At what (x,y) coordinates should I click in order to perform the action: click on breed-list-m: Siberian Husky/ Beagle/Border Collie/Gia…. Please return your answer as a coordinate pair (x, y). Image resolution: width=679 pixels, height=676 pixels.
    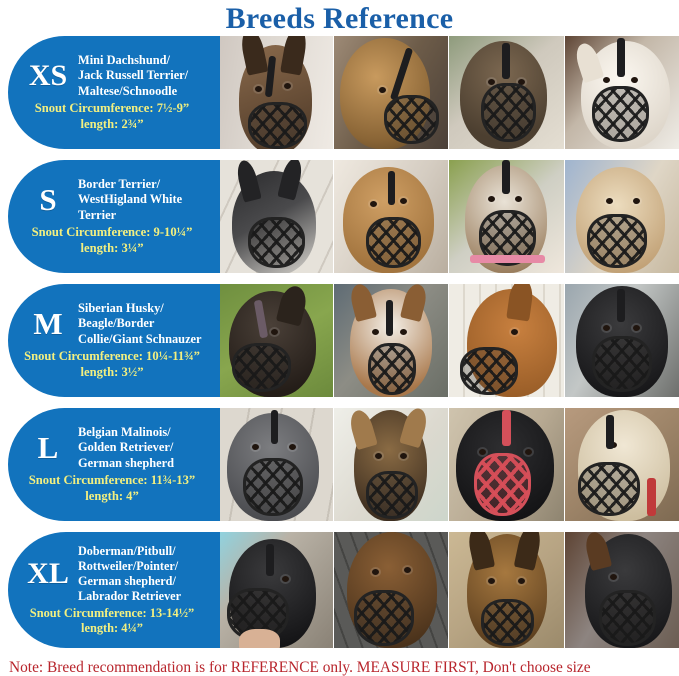
    Looking at the image, I should click on (148, 324).